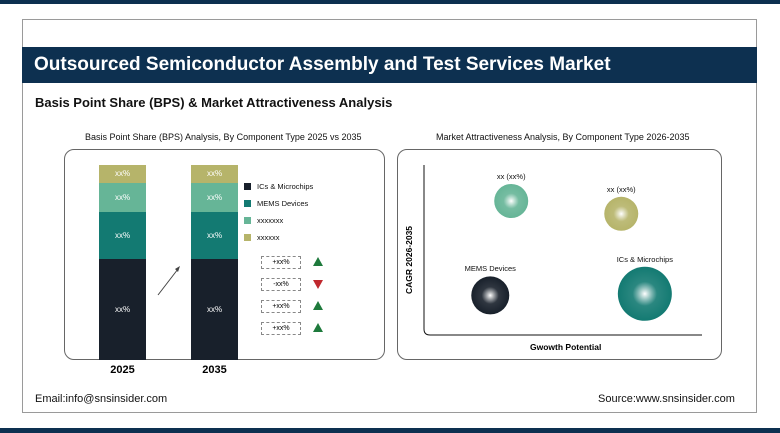 This screenshot has width=780, height=433. I want to click on bubble-chart, so click(562, 250).